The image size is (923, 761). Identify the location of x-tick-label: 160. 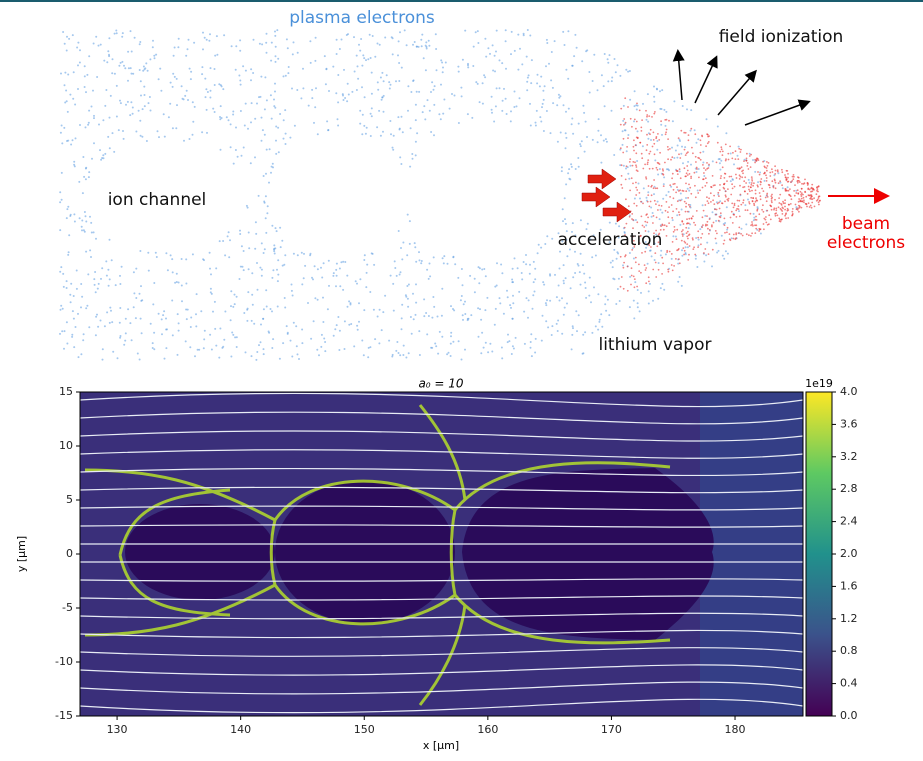
(487, 729).